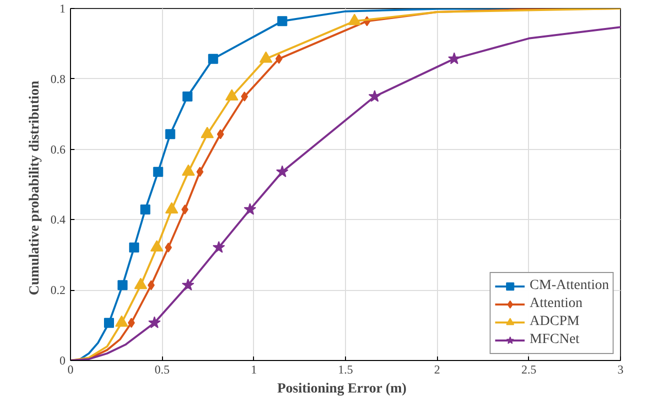 The height and width of the screenshot is (414, 645). Describe the element at coordinates (58, 290) in the screenshot. I see `y-tick-label: 0.2` at that location.